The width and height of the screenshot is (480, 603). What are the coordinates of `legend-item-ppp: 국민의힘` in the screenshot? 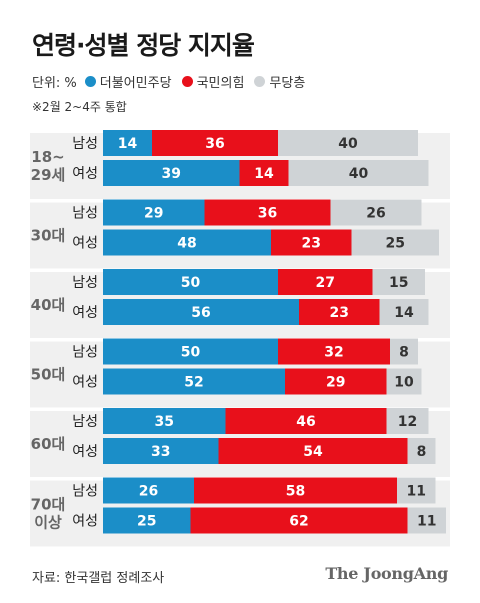 It's located at (213, 81).